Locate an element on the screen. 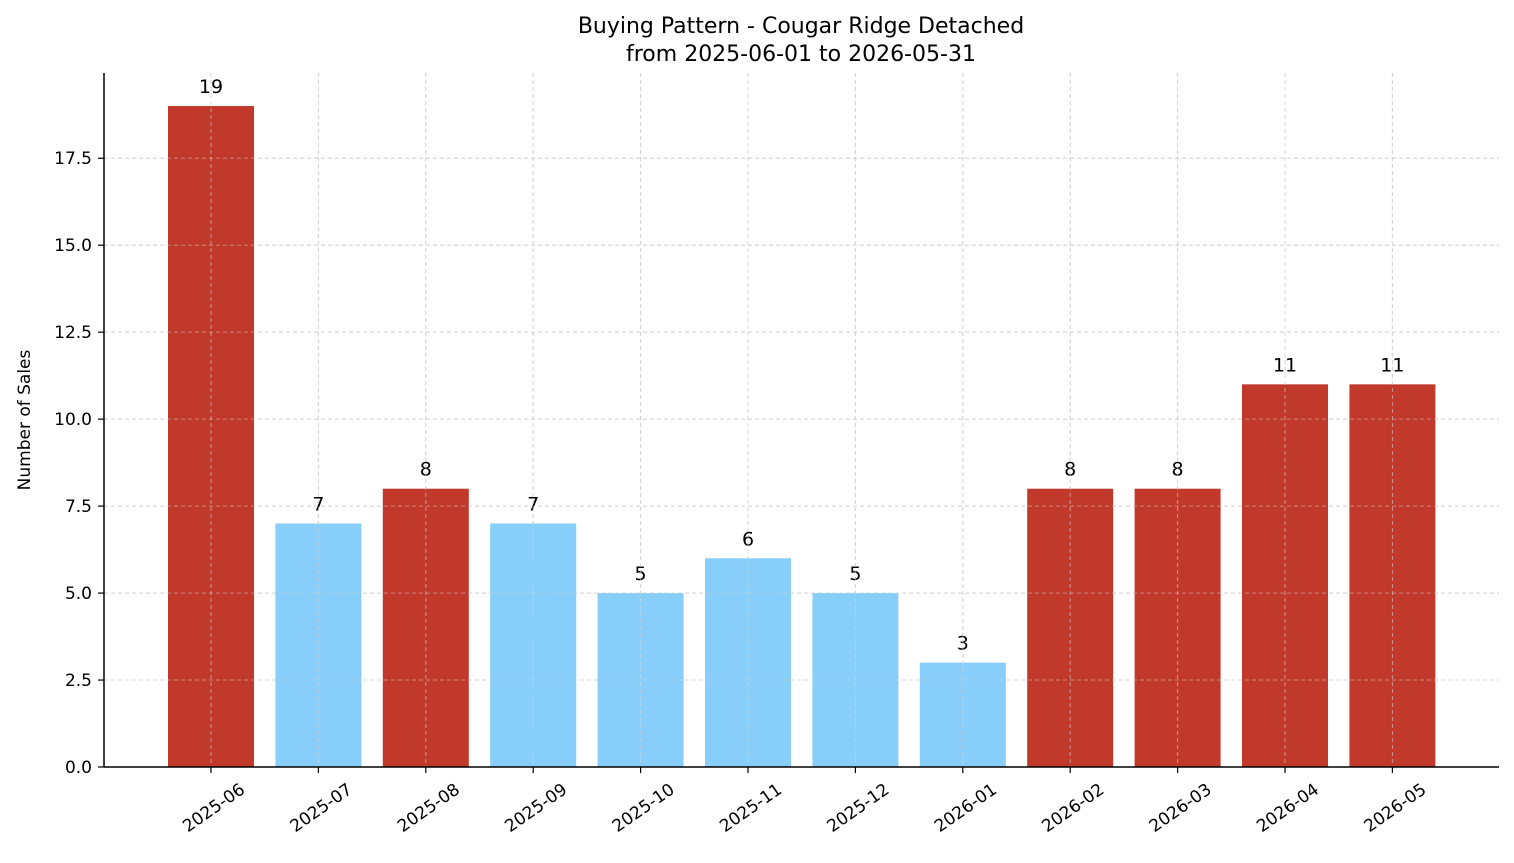  chart-title: Buying Pattern - Cougar Ridge Detached is located at coordinates (801, 26).